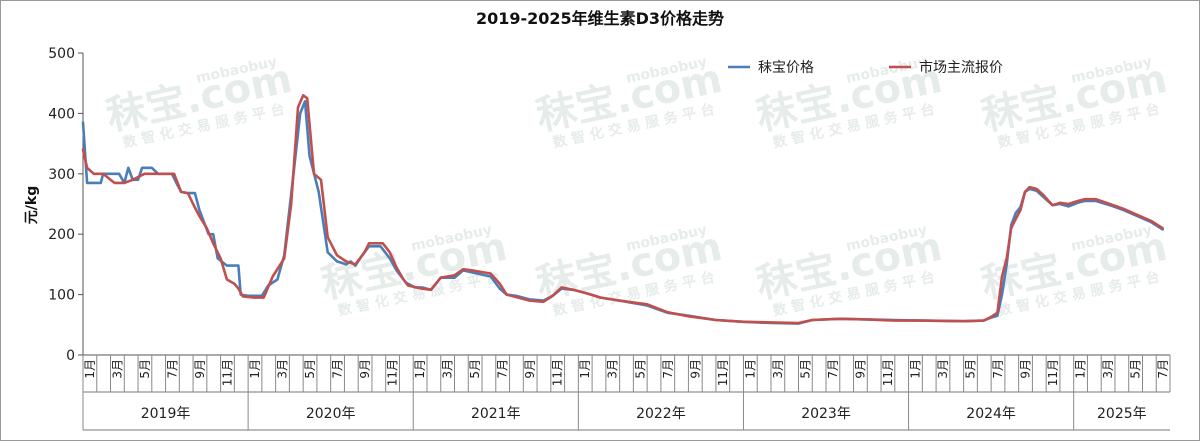 This screenshot has height=446, width=1200. What do you see at coordinates (1122, 414) in the screenshot?
I see `x-year-label: 2025年` at bounding box center [1122, 414].